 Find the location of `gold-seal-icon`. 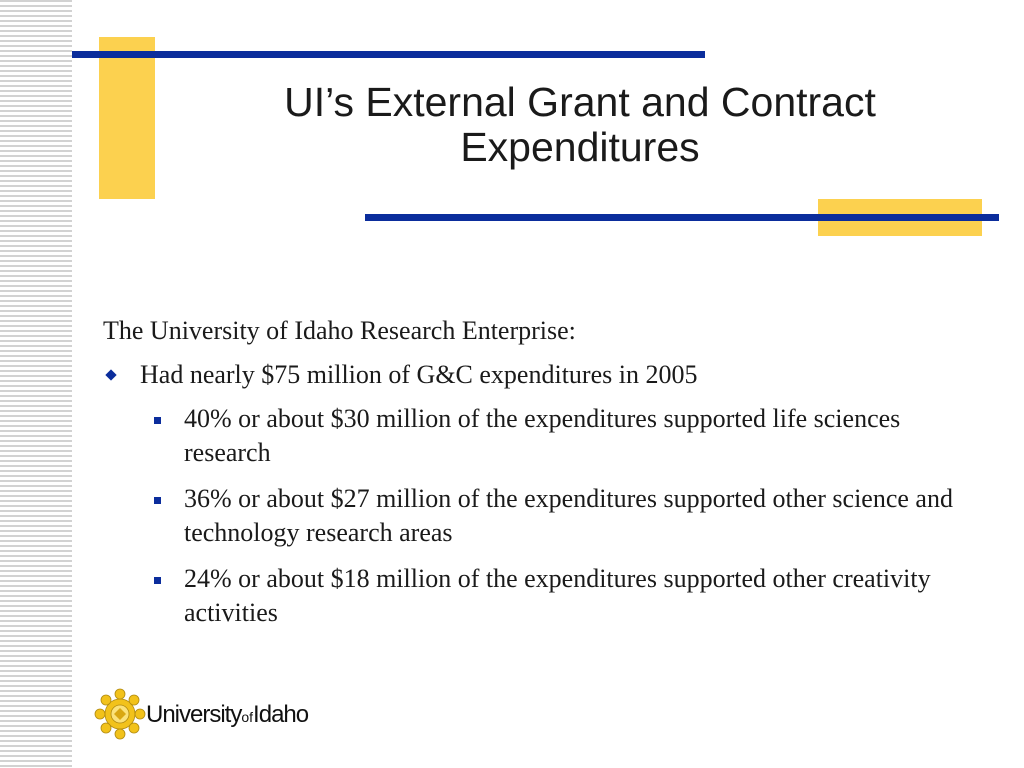

gold-seal-icon is located at coordinates (120, 714).